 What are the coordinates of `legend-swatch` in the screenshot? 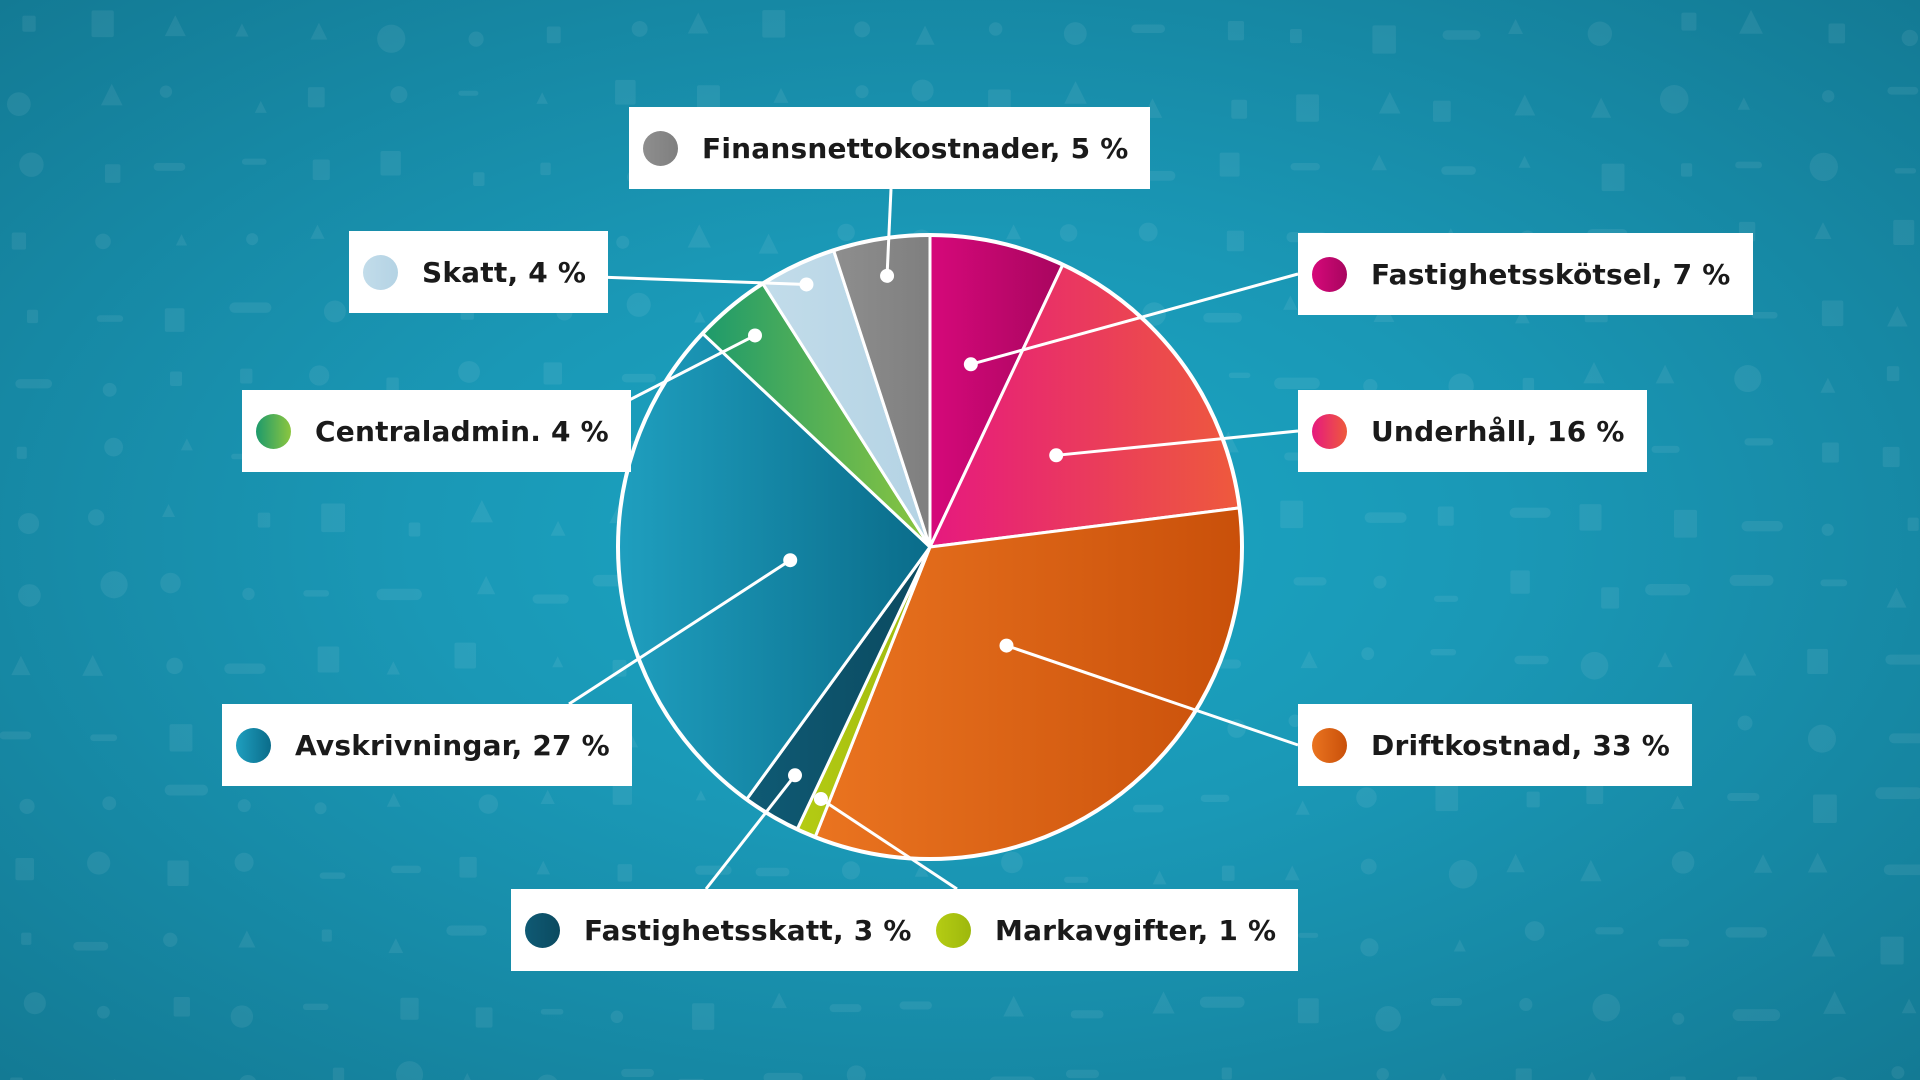 It's located at (660, 148).